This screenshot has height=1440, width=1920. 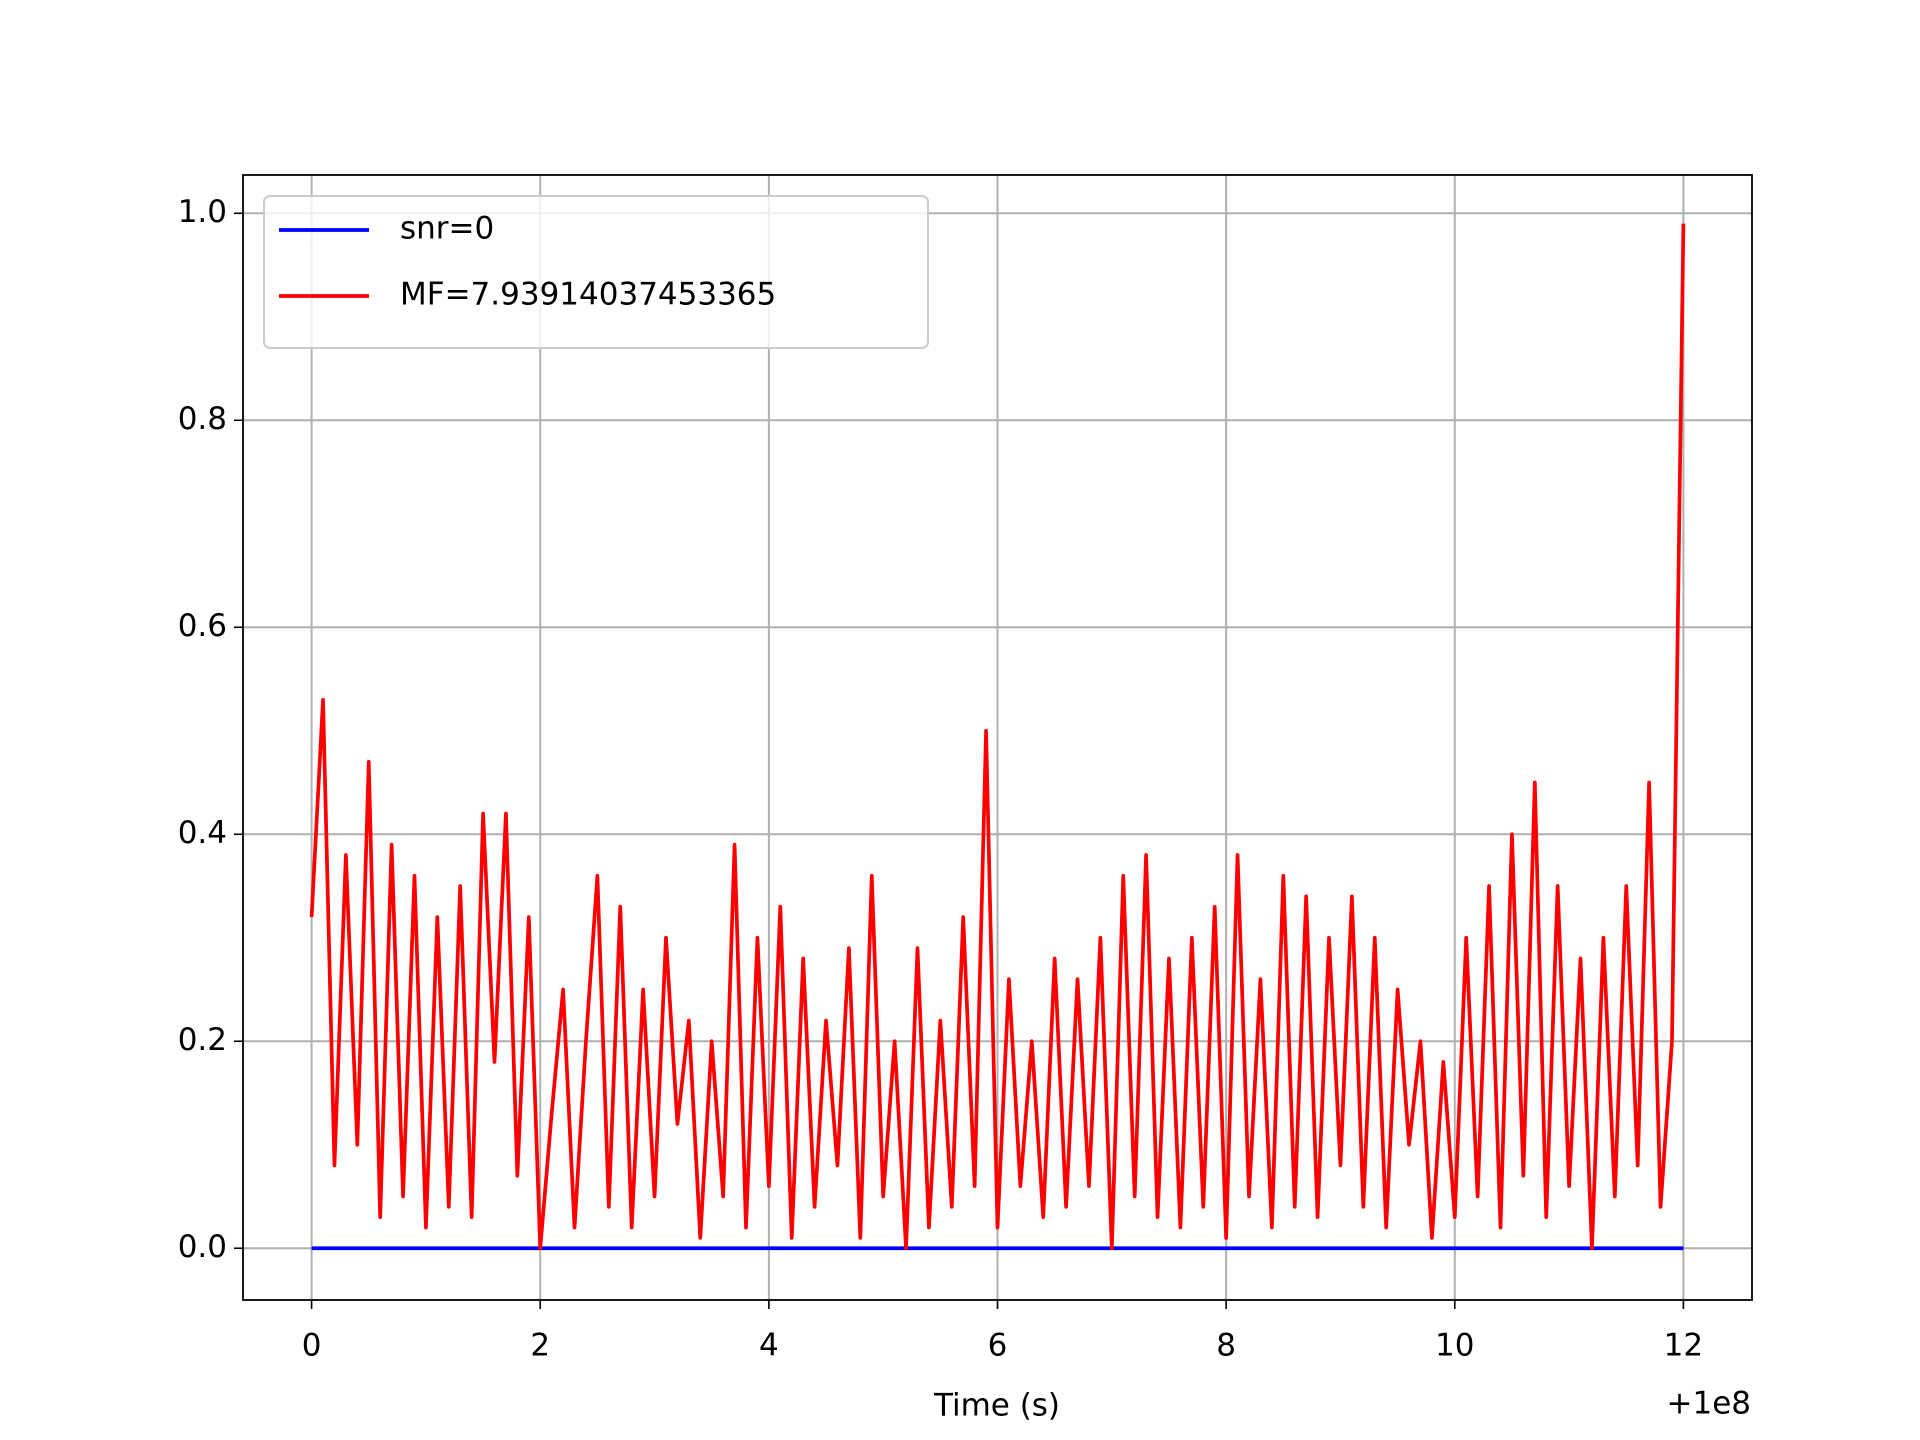 I want to click on legend-label: snr=0, so click(x=447, y=229).